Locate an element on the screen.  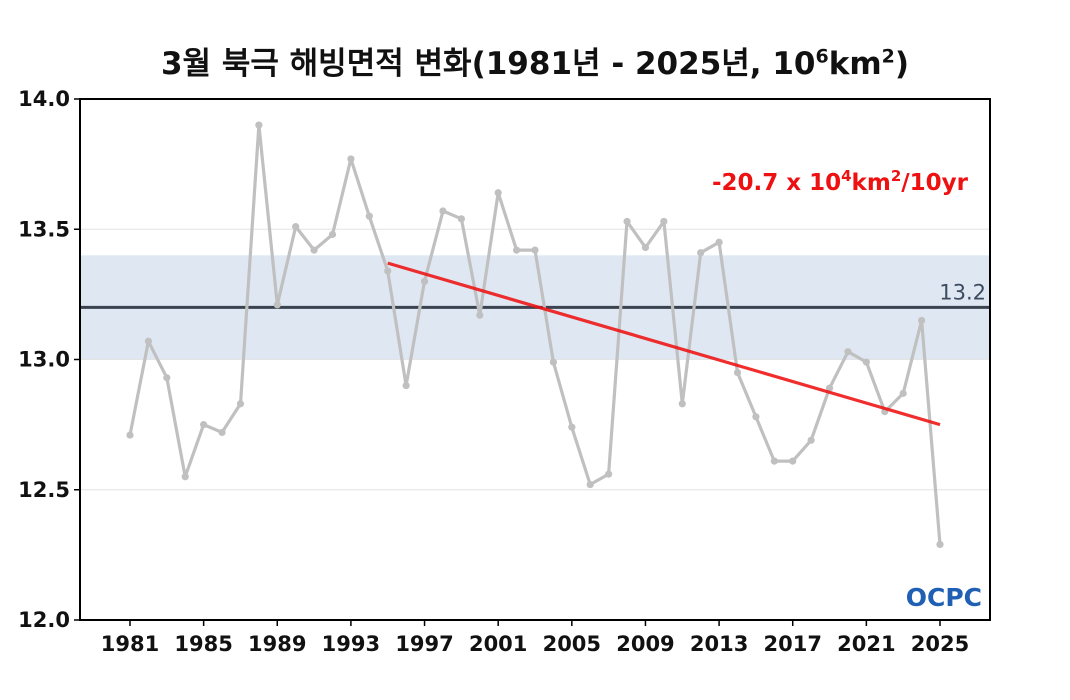
x-tick-label: 2009 is located at coordinates (645, 644).